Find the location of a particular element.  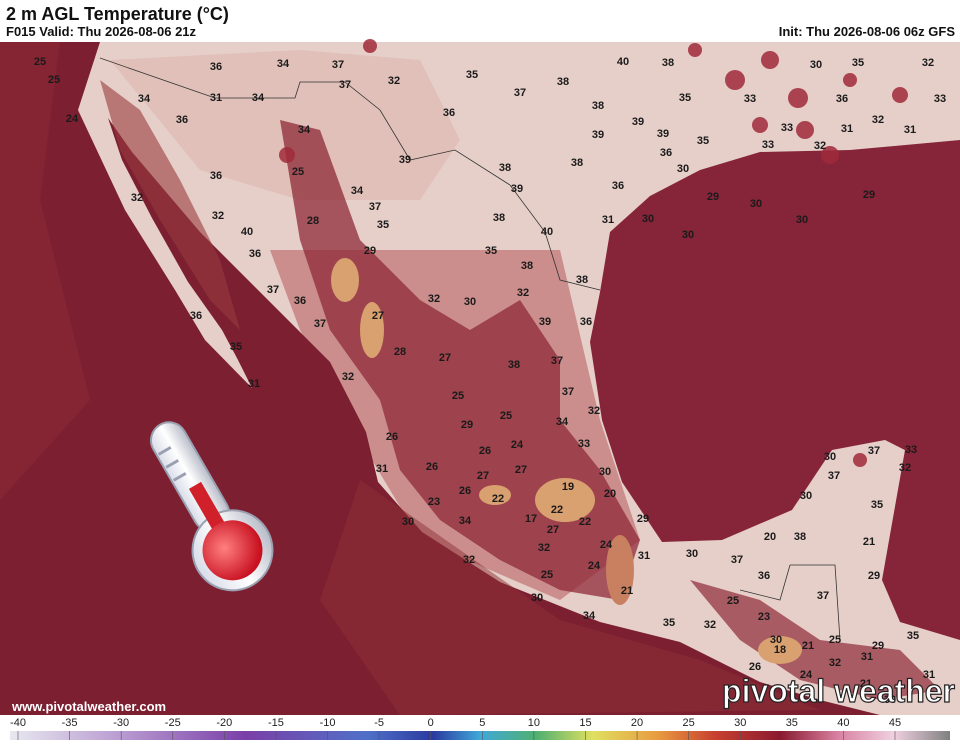

colorbar-tick-label: 35 is located at coordinates (792, 723).